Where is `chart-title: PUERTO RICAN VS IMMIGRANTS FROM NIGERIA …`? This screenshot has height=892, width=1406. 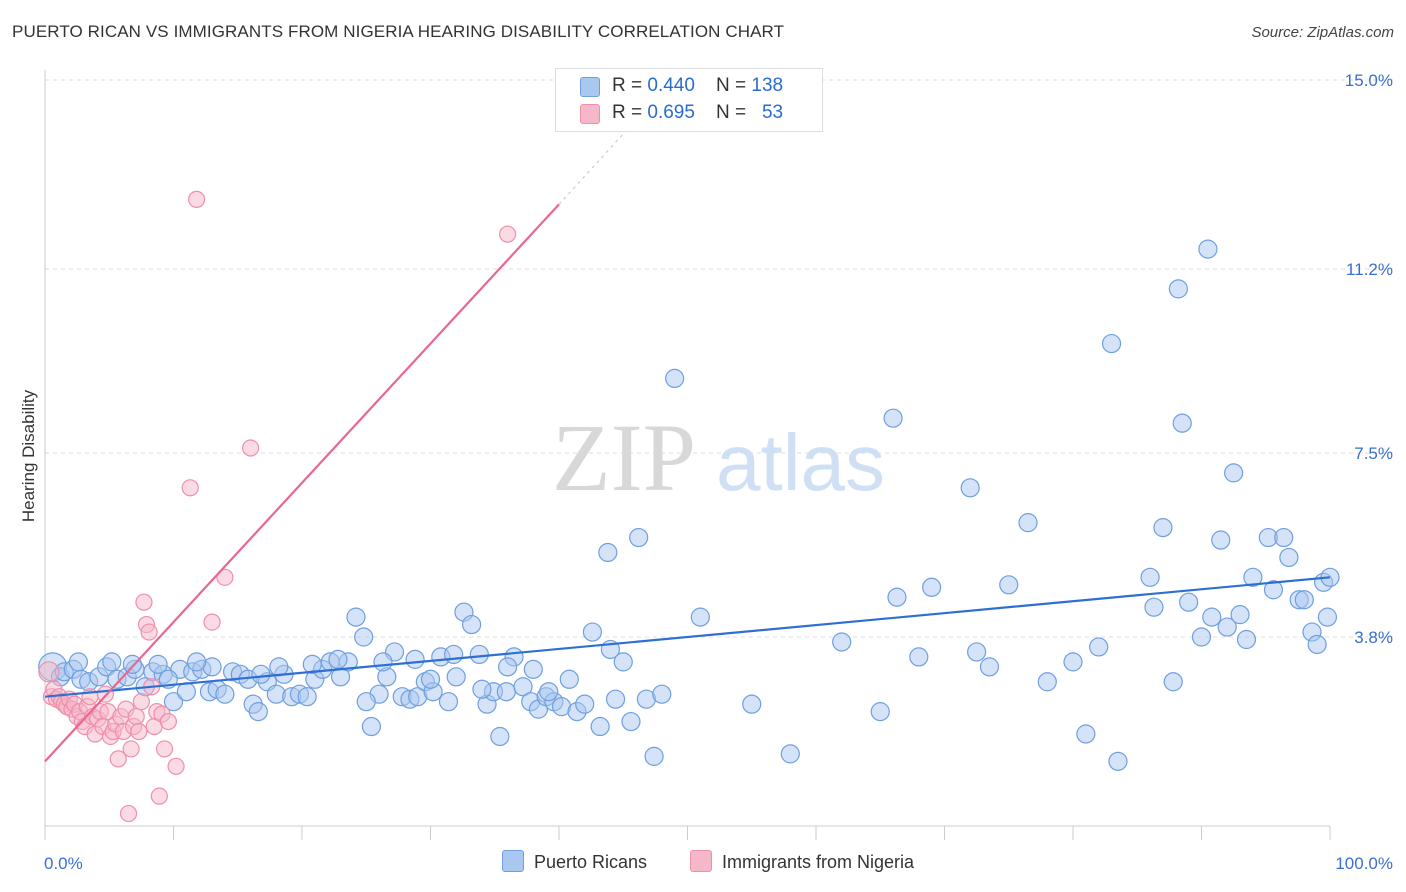 chart-title: PUERTO RICAN VS IMMIGRANTS FROM NIGERIA … is located at coordinates (398, 31).